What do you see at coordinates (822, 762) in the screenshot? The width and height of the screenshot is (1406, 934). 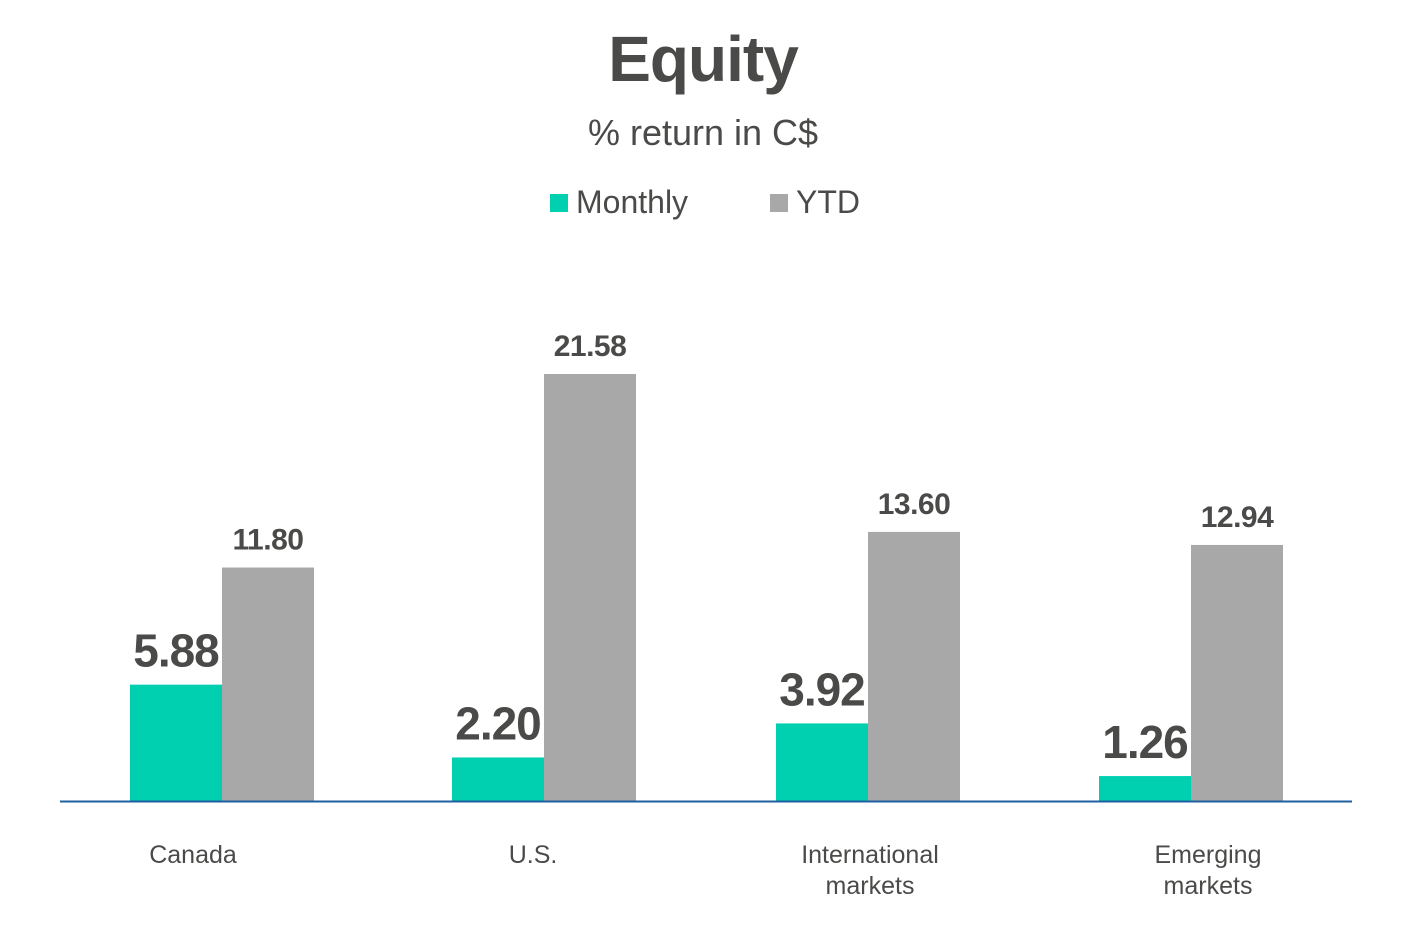 I see `bar-monthly-international-markets` at bounding box center [822, 762].